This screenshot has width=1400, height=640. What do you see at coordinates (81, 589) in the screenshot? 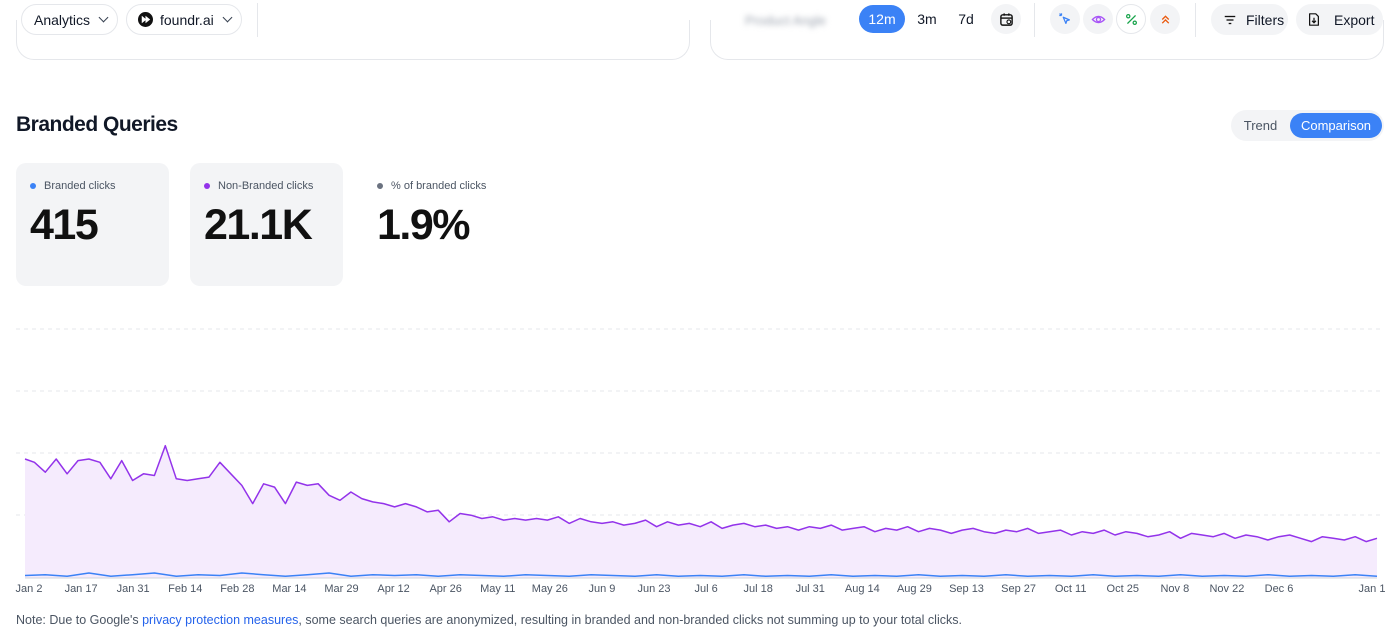
I see `x-tick-label: Jan 17` at bounding box center [81, 589].